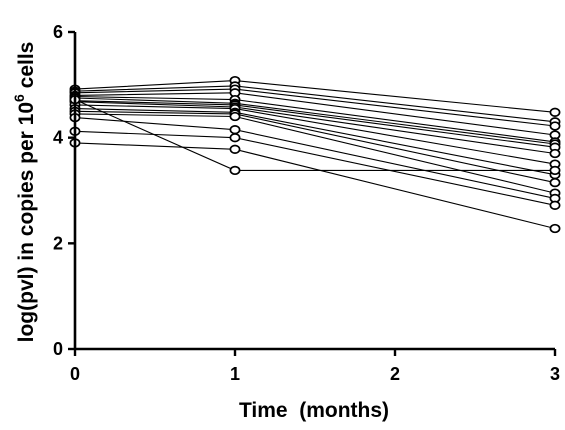  What do you see at coordinates (19, 98) in the screenshot?
I see `y-axis-title-superscript: 6` at bounding box center [19, 98].